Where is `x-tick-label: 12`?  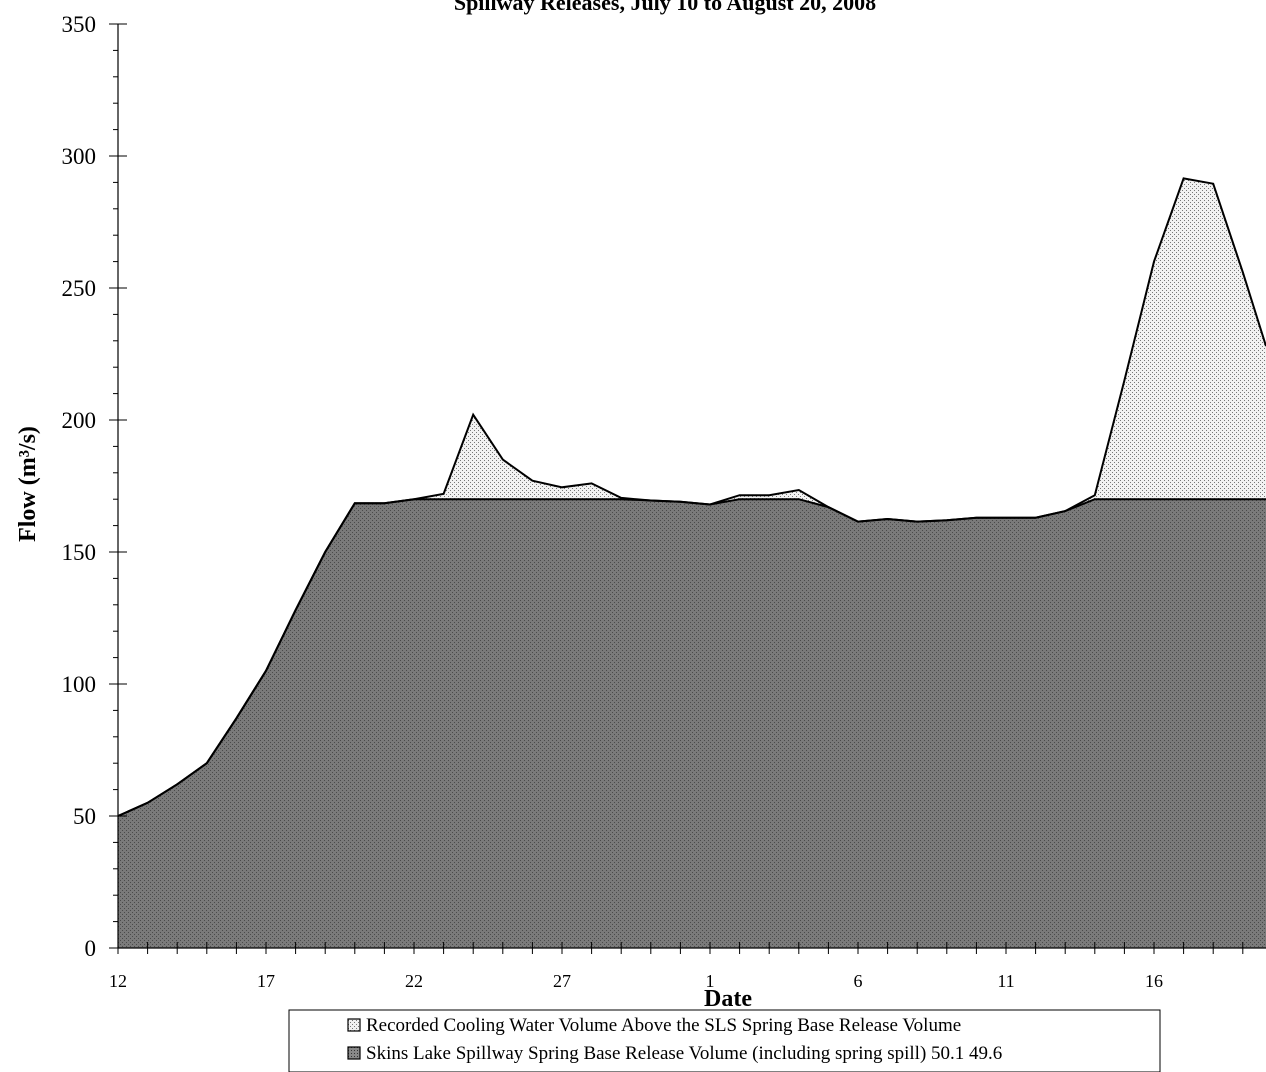 x-tick-label: 12 is located at coordinates (118, 981).